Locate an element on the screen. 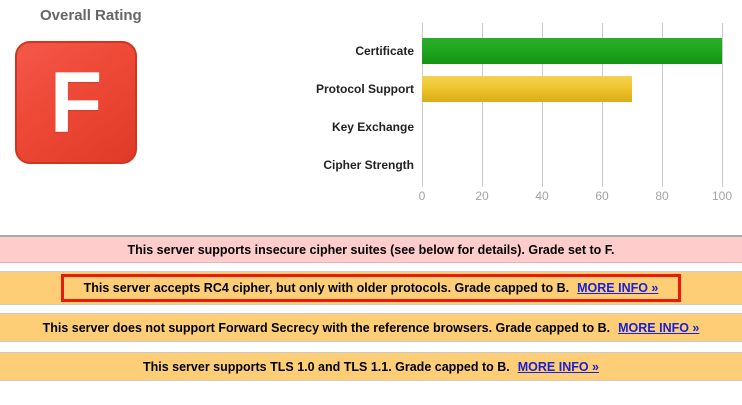 The image size is (742, 405). grade-badge: F is located at coordinates (76, 102).